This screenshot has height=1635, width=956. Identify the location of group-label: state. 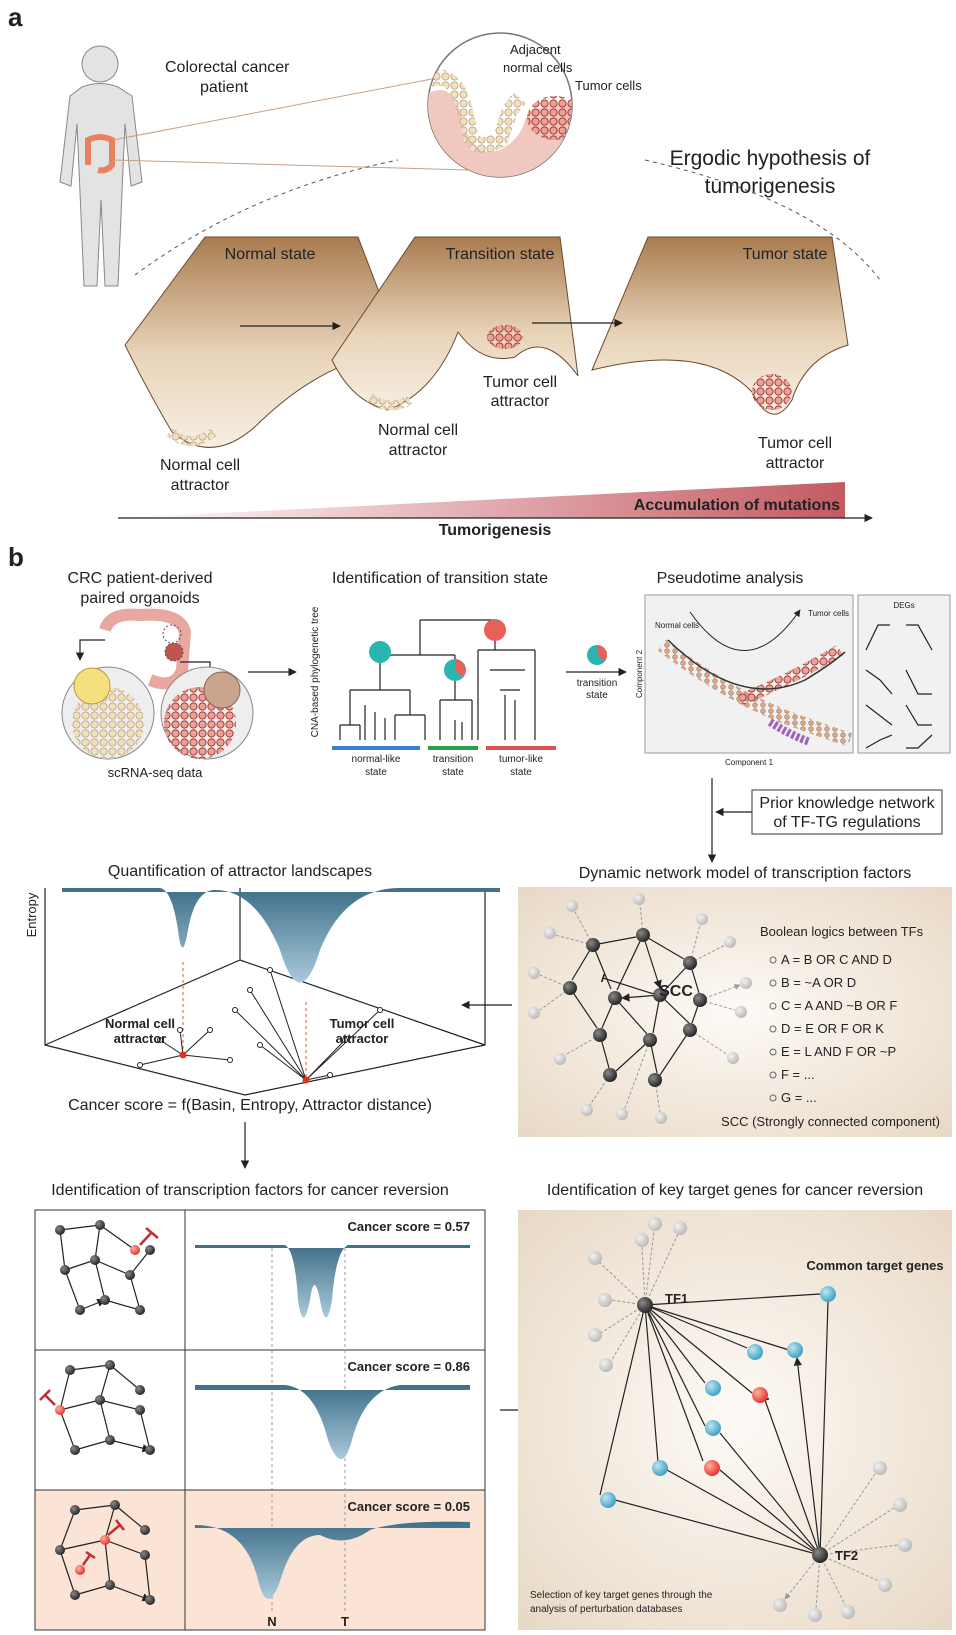
(376, 772).